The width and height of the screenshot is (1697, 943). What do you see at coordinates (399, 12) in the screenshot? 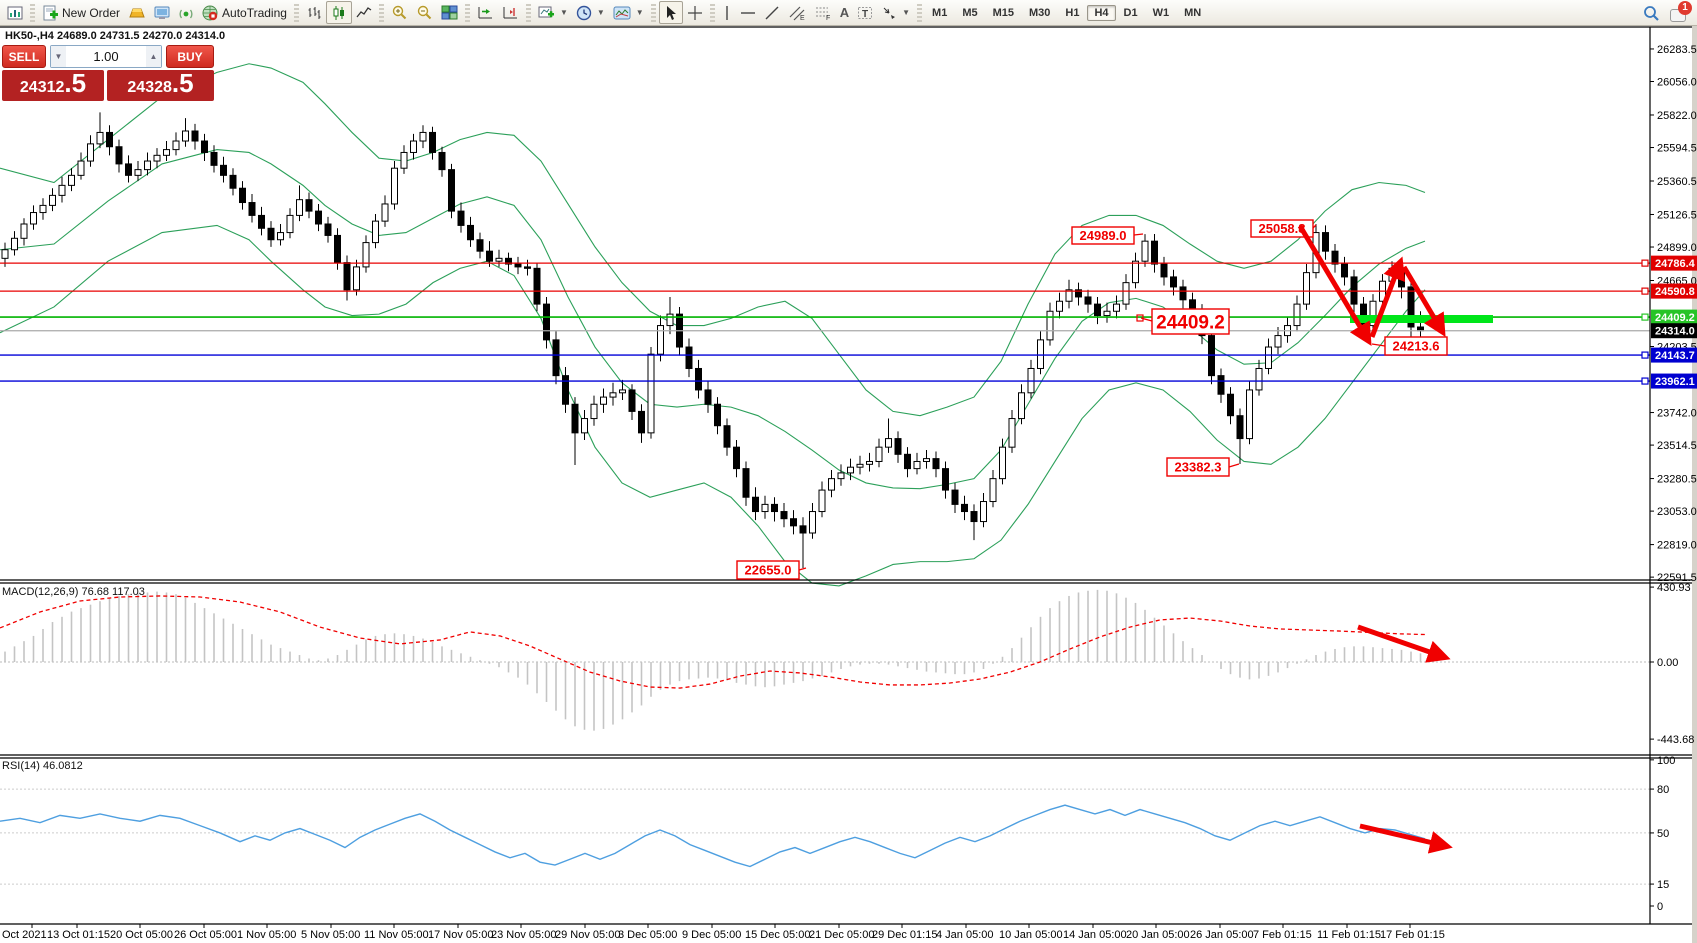
I see `zoom-in-icon` at bounding box center [399, 12].